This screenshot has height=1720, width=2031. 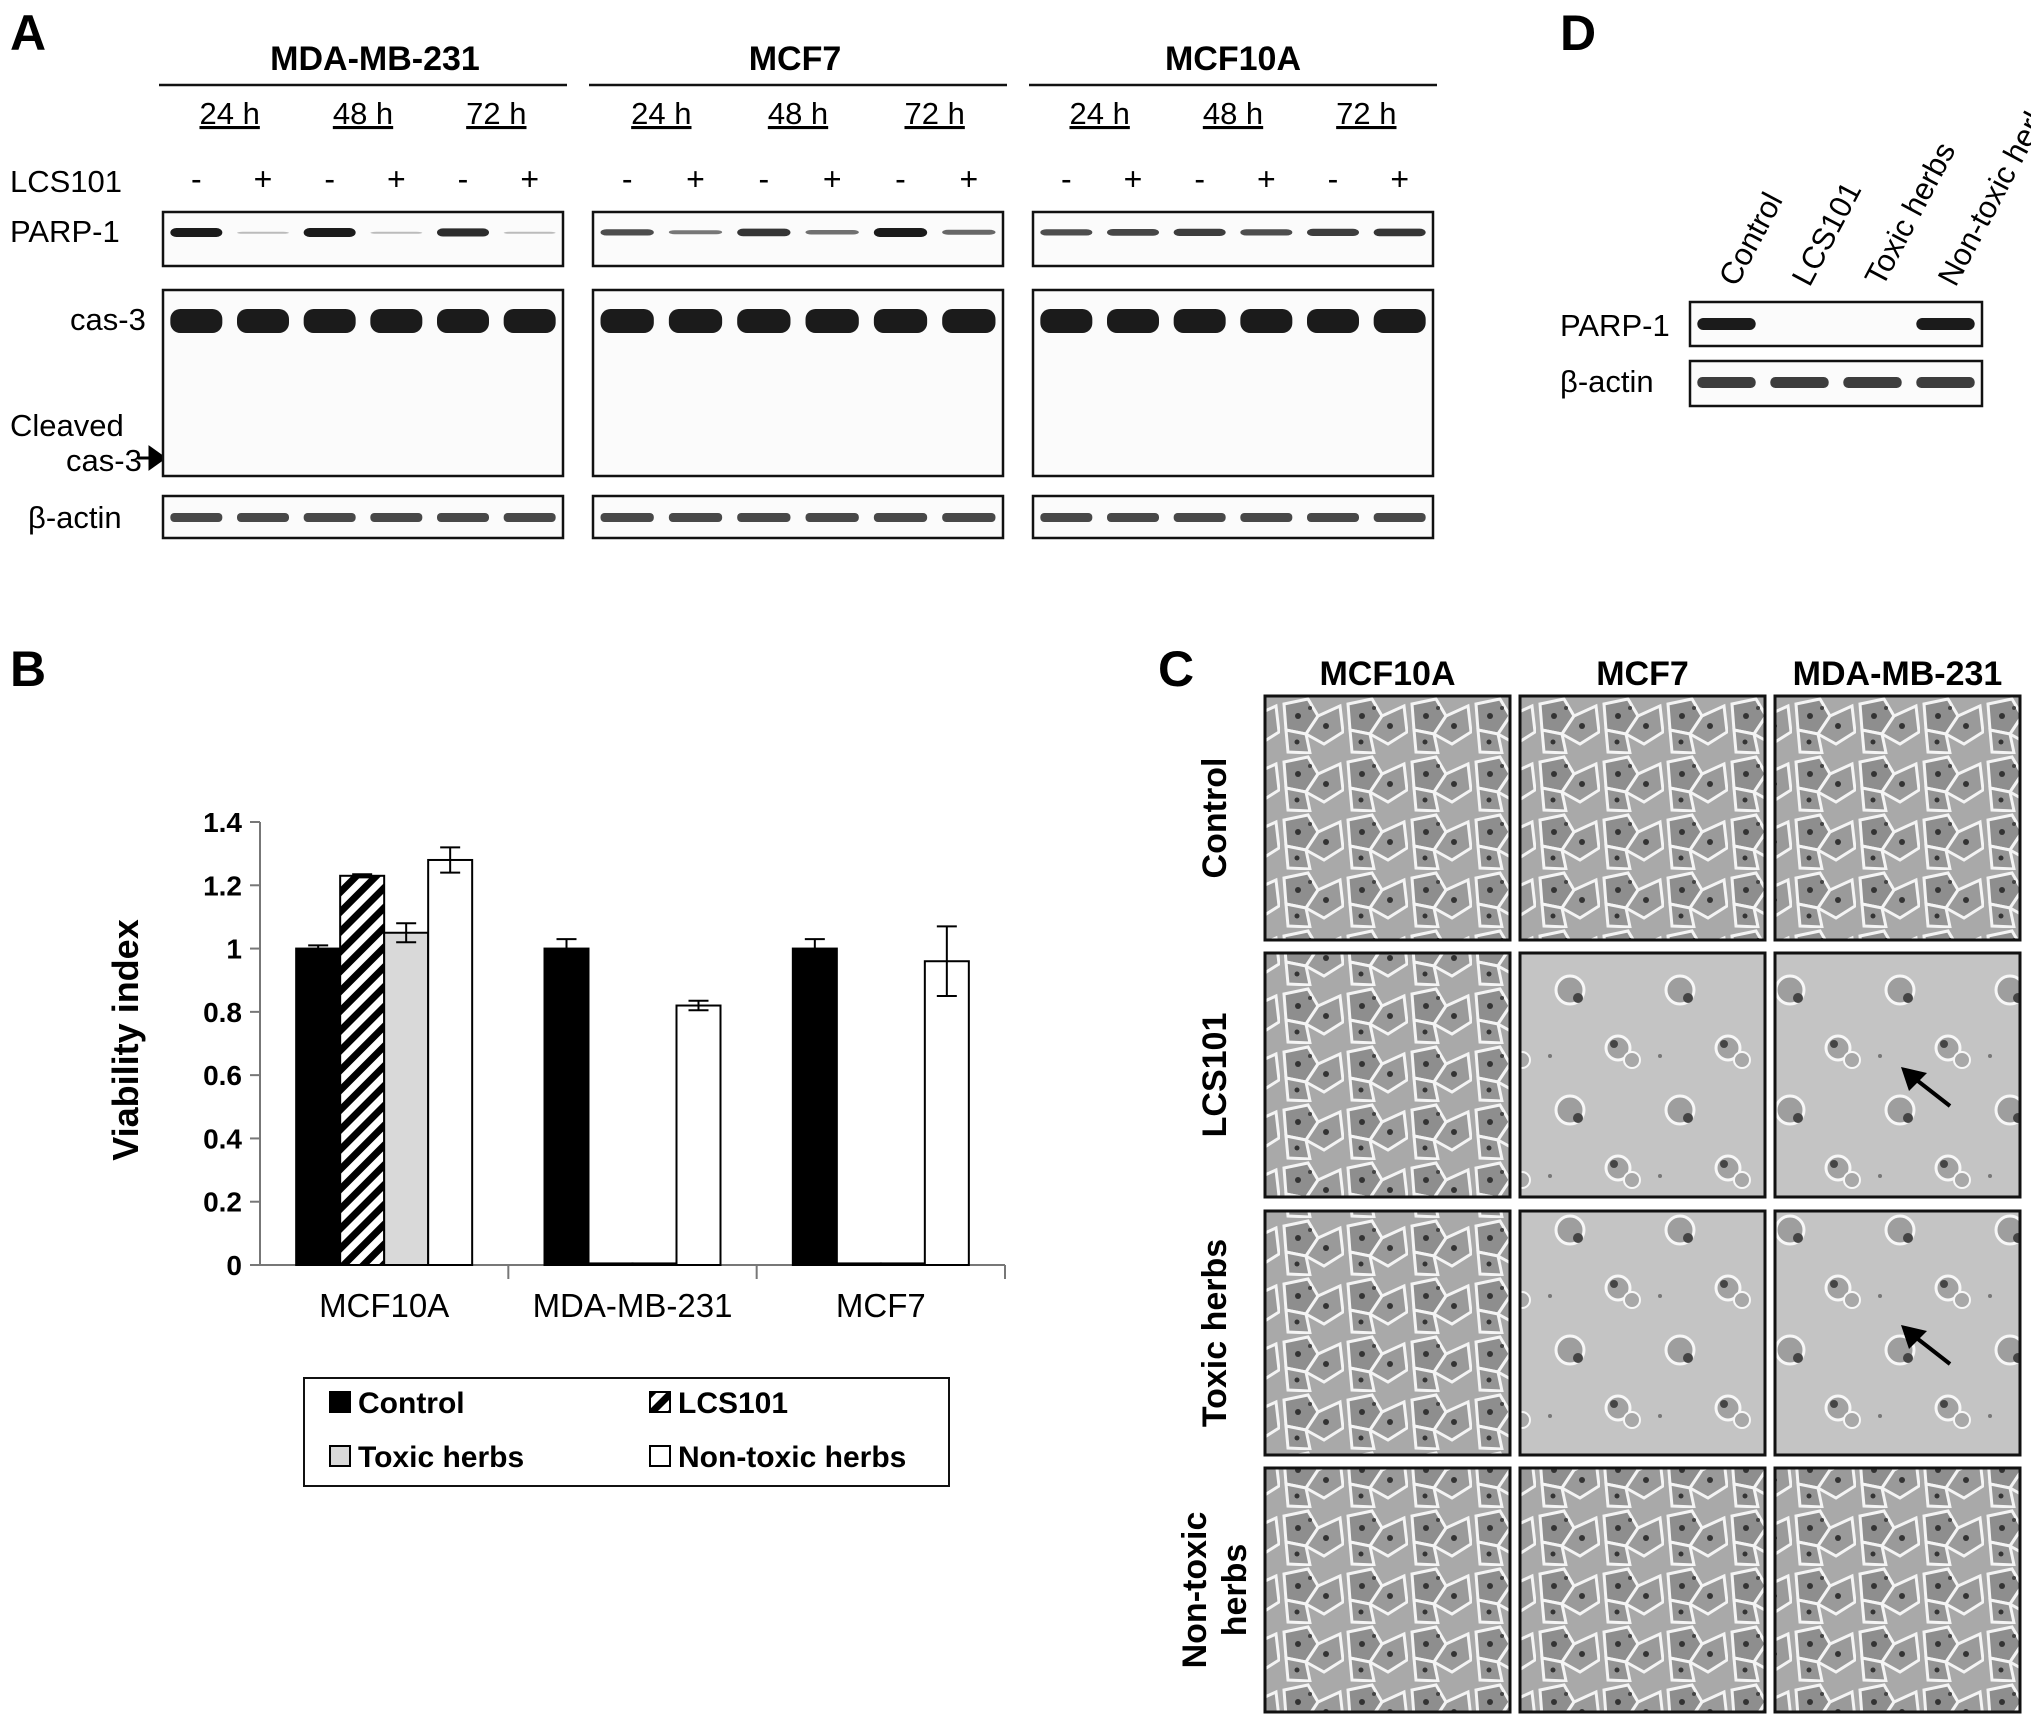 What do you see at coordinates (1215, 818) in the screenshot?
I see `micrograph-row-label: Control` at bounding box center [1215, 818].